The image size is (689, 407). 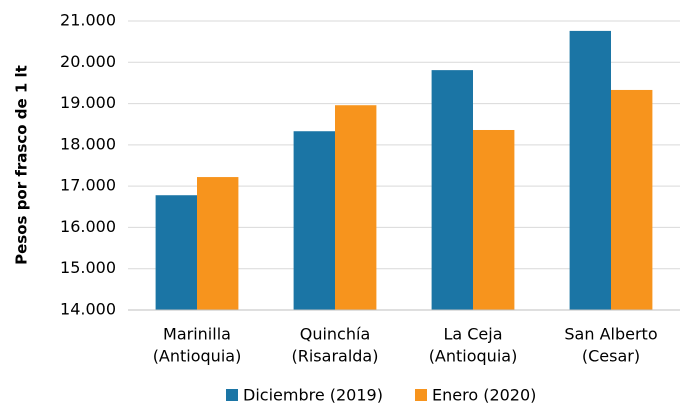 What do you see at coordinates (22, 165) in the screenshot?
I see `y-axis-label: Pesos por frasco de 1 lt` at bounding box center [22, 165].